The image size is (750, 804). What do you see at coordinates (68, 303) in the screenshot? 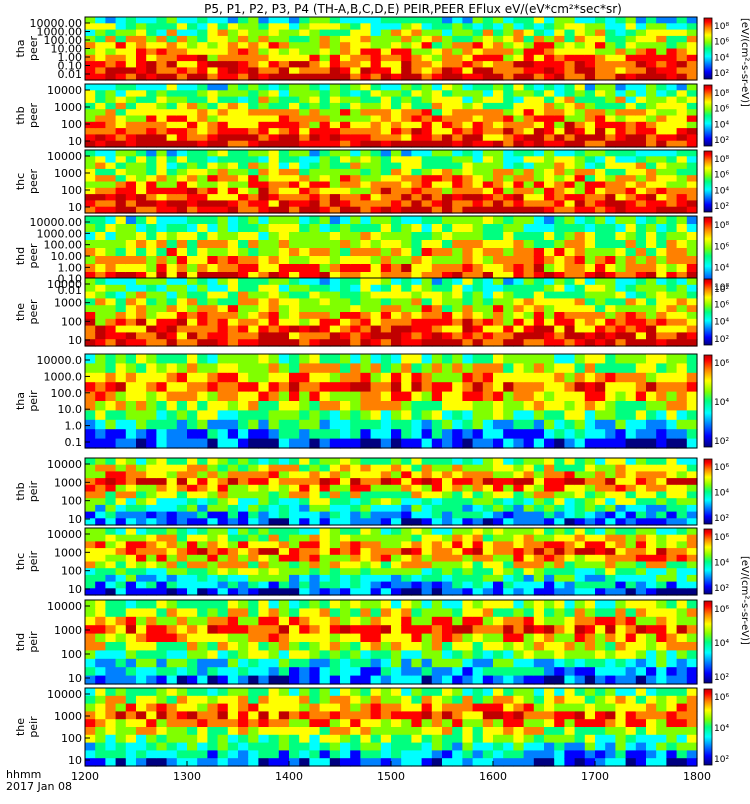
I see `y-tick-label: 1000` at bounding box center [68, 303].